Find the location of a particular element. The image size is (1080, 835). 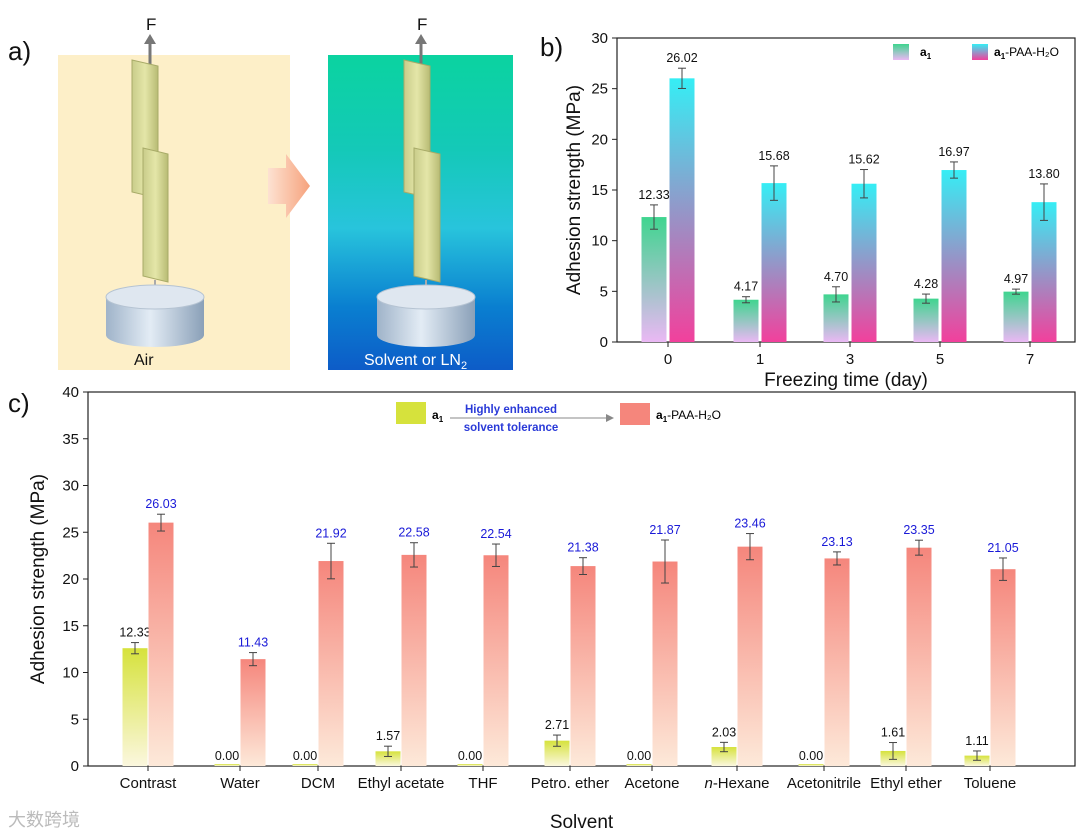

x-axis-label: Solvent is located at coordinates (582, 822).